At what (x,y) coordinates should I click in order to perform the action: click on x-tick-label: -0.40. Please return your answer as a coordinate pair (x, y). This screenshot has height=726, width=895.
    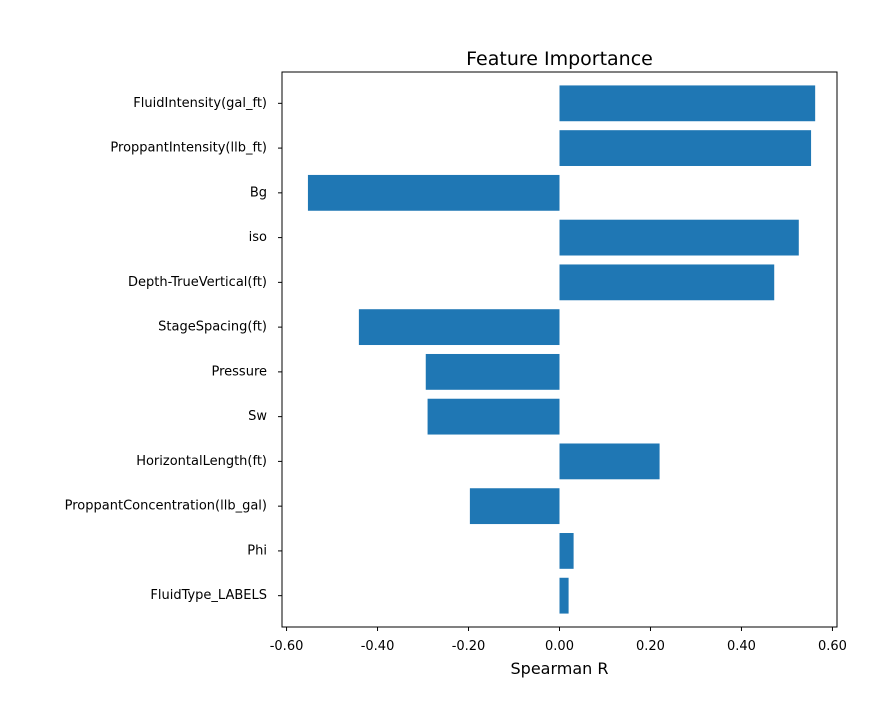
    Looking at the image, I should click on (378, 646).